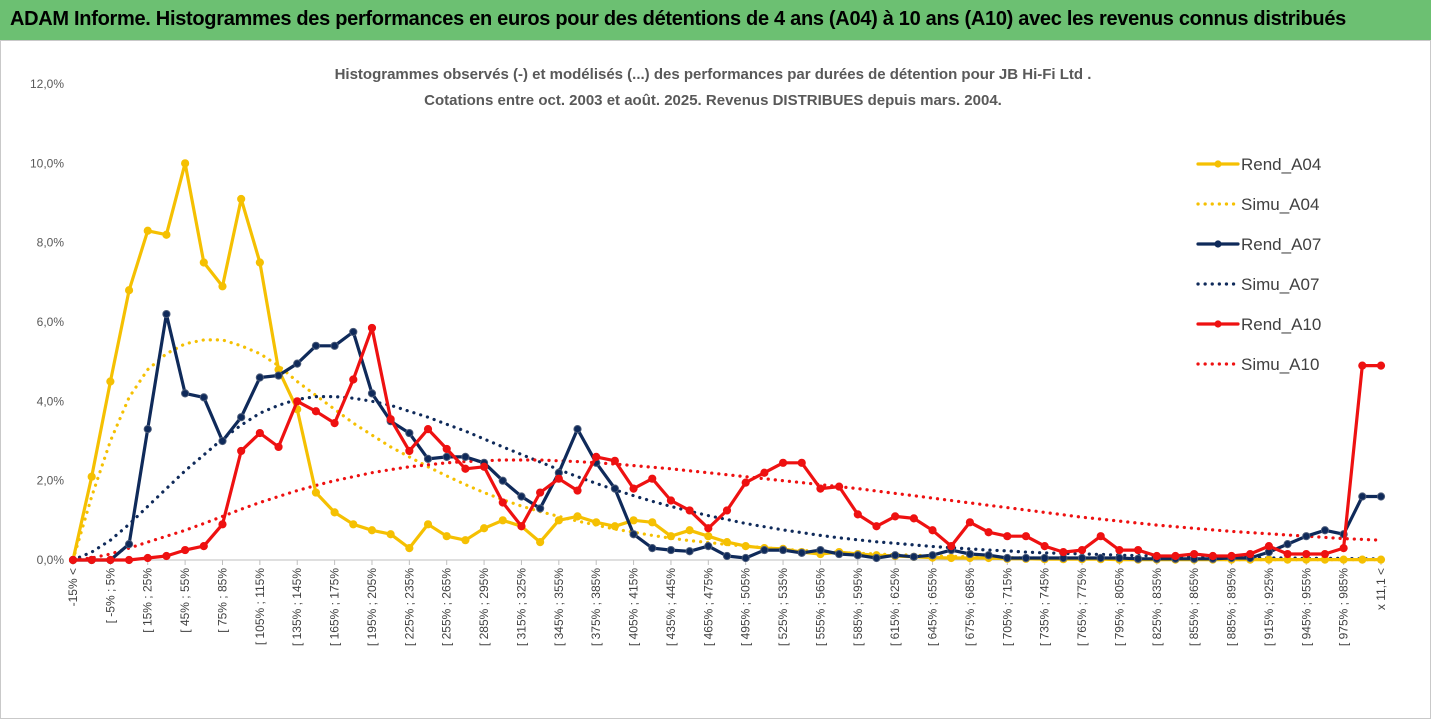 The height and width of the screenshot is (719, 1431). I want to click on x-tick-label: [ 75% ; 85%, so click(222, 600).